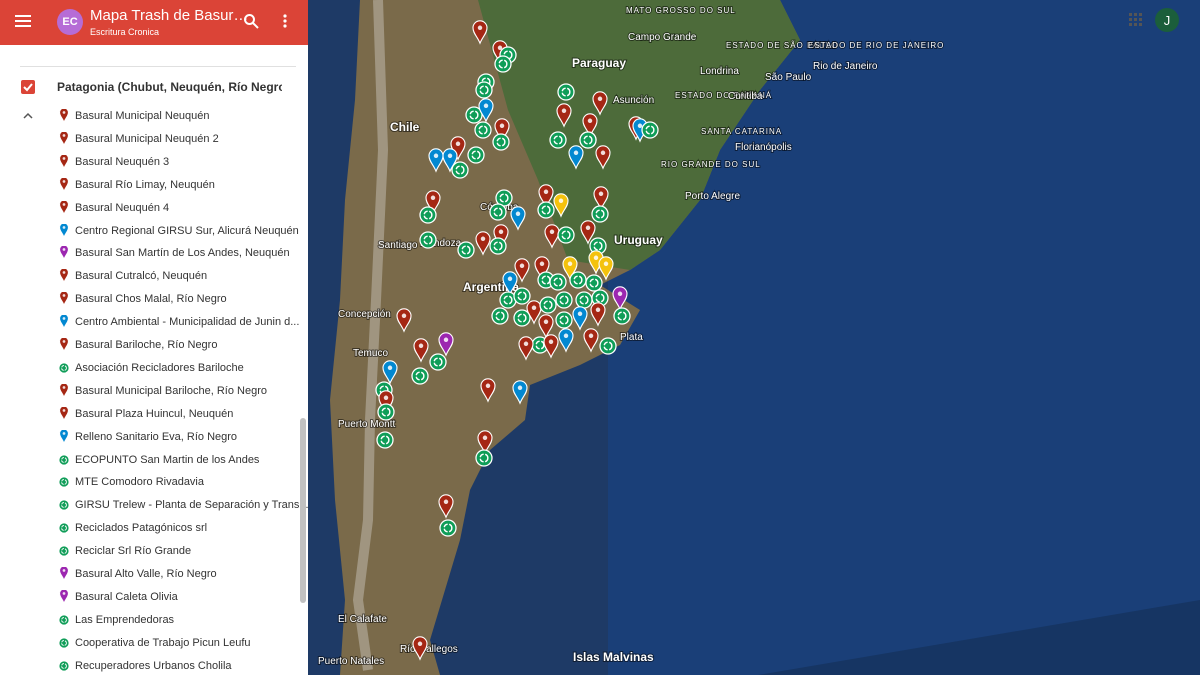 Image resolution: width=1200 pixels, height=675 pixels. Describe the element at coordinates (251, 21) in the screenshot. I see `search-icon` at that location.